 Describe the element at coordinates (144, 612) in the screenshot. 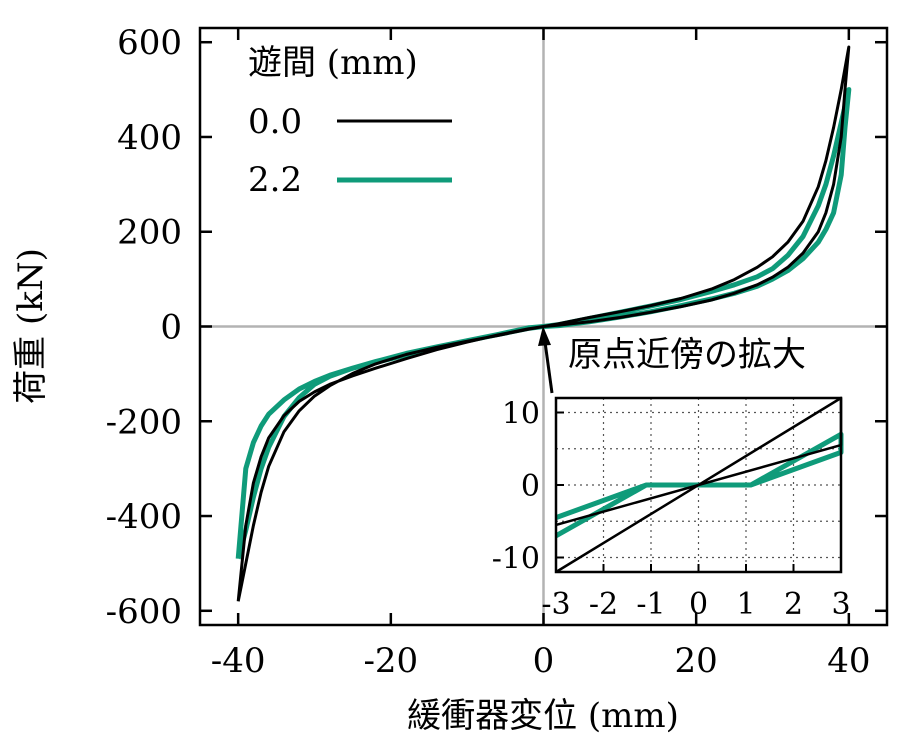

I see `y-tick-label: -600` at that location.